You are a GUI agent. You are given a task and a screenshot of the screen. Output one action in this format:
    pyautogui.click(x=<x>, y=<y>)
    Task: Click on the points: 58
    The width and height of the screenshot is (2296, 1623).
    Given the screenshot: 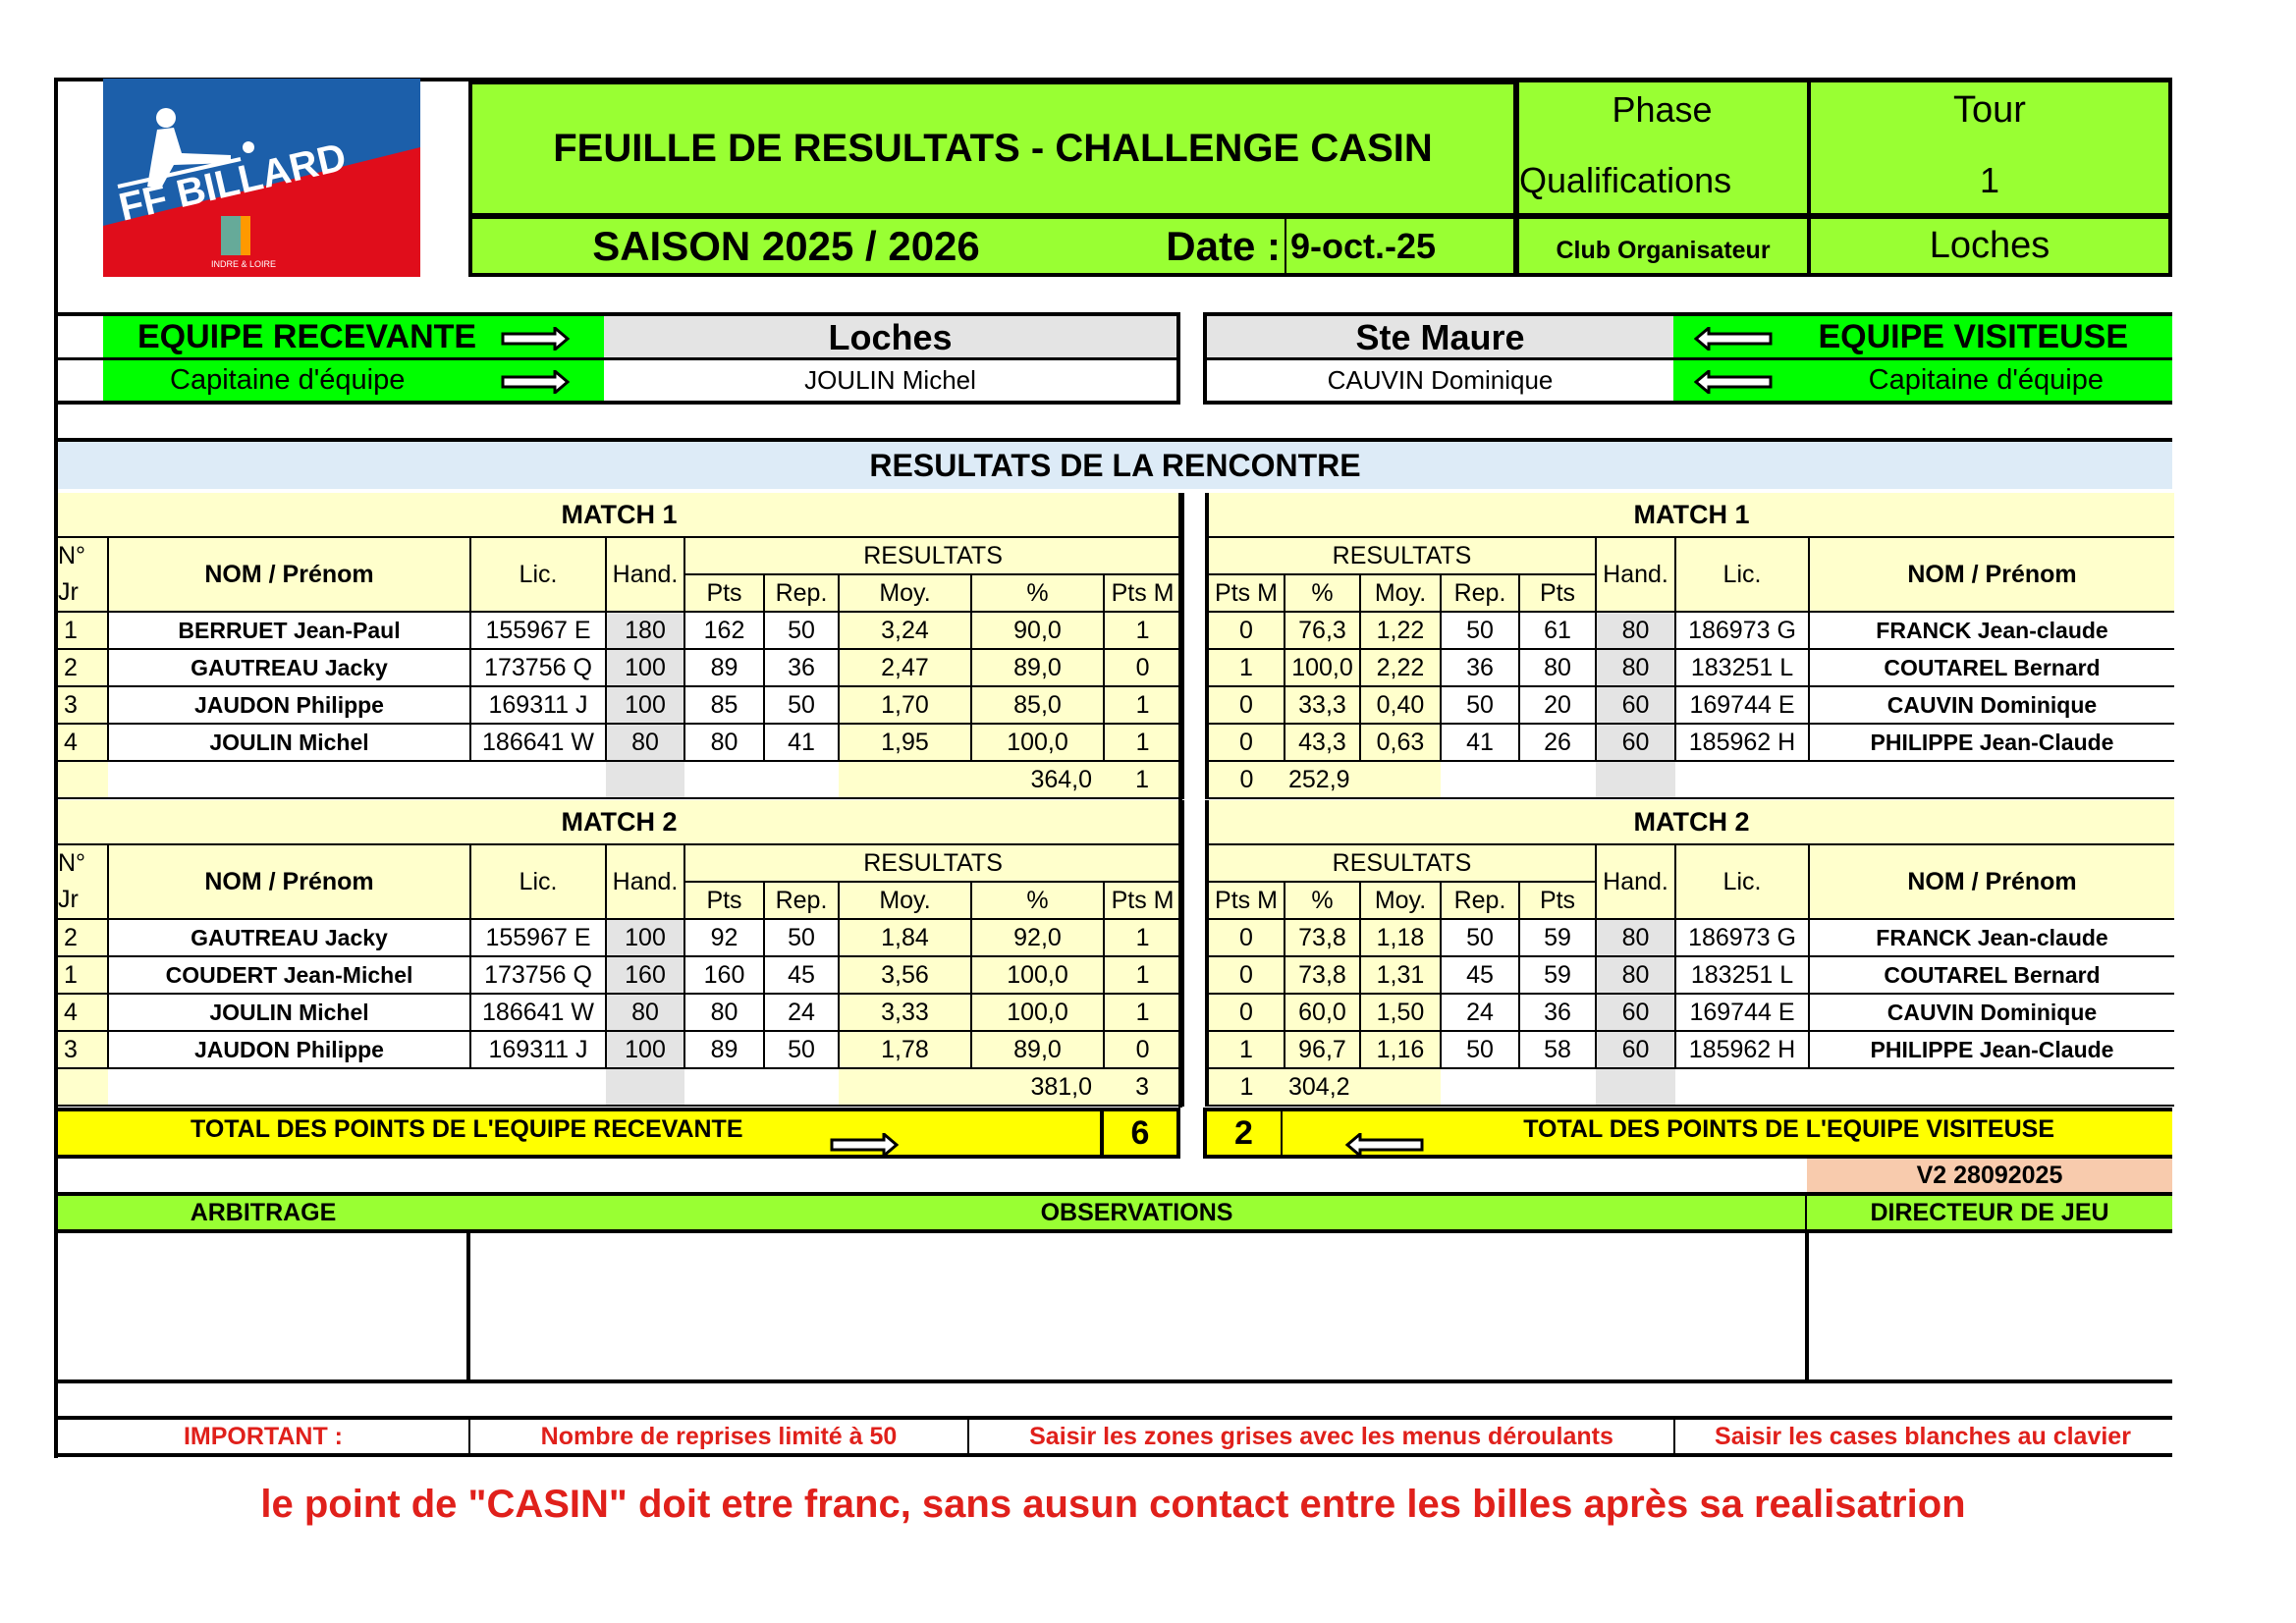 What is the action you would take?
    pyautogui.click(x=1557, y=1049)
    